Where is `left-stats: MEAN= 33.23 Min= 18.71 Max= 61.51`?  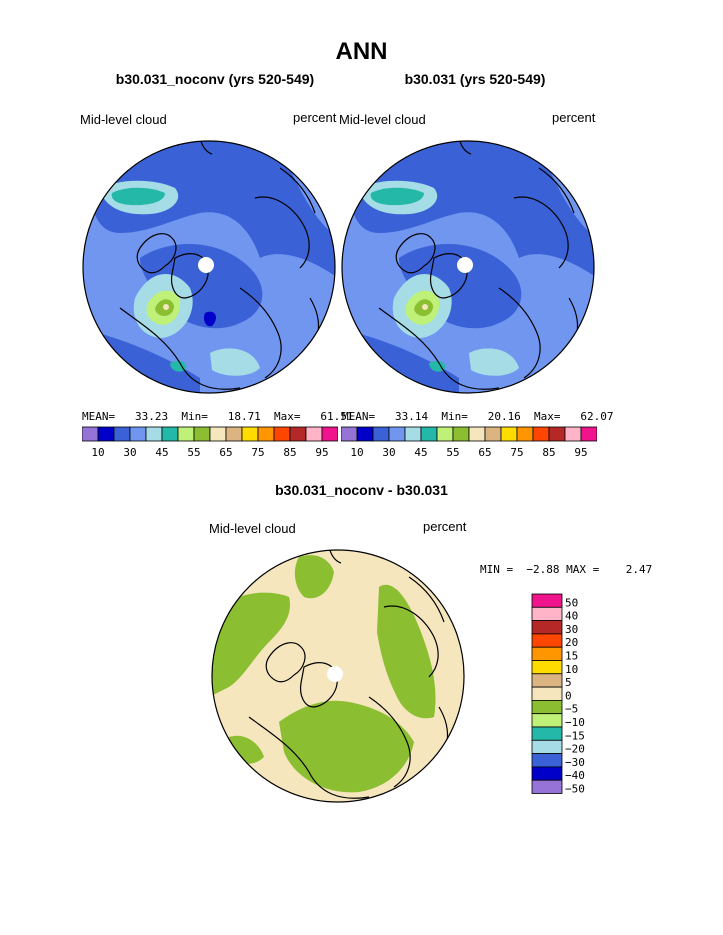 left-stats: MEAN= 33.23 Min= 18.71 Max= 61.51 is located at coordinates (218, 416).